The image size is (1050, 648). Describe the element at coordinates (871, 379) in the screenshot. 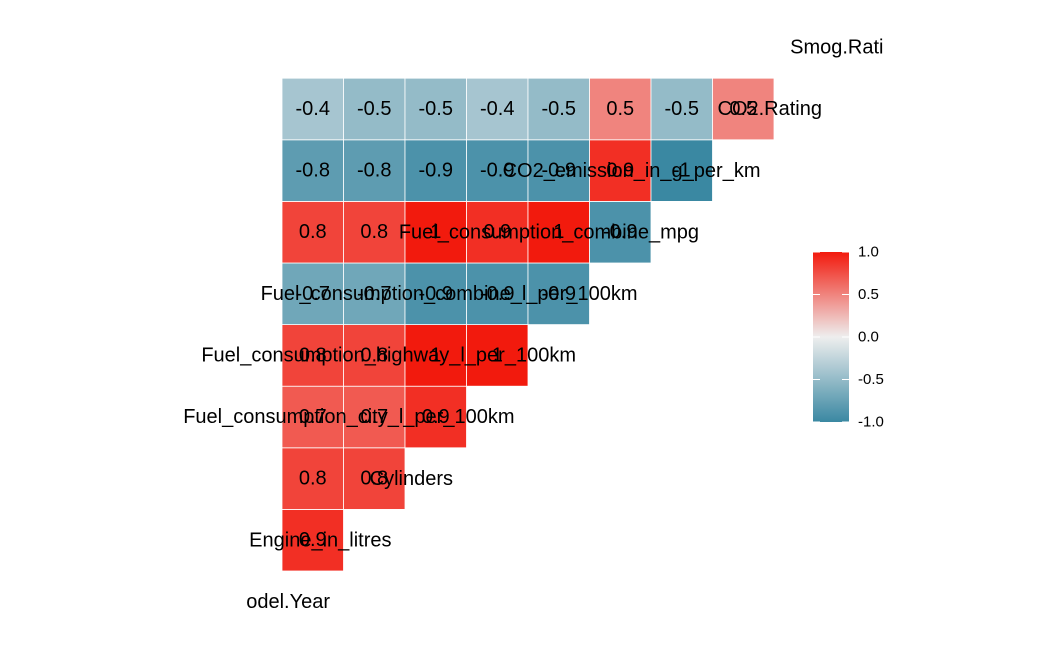

I see `legend-tick-label: -0.5` at that location.